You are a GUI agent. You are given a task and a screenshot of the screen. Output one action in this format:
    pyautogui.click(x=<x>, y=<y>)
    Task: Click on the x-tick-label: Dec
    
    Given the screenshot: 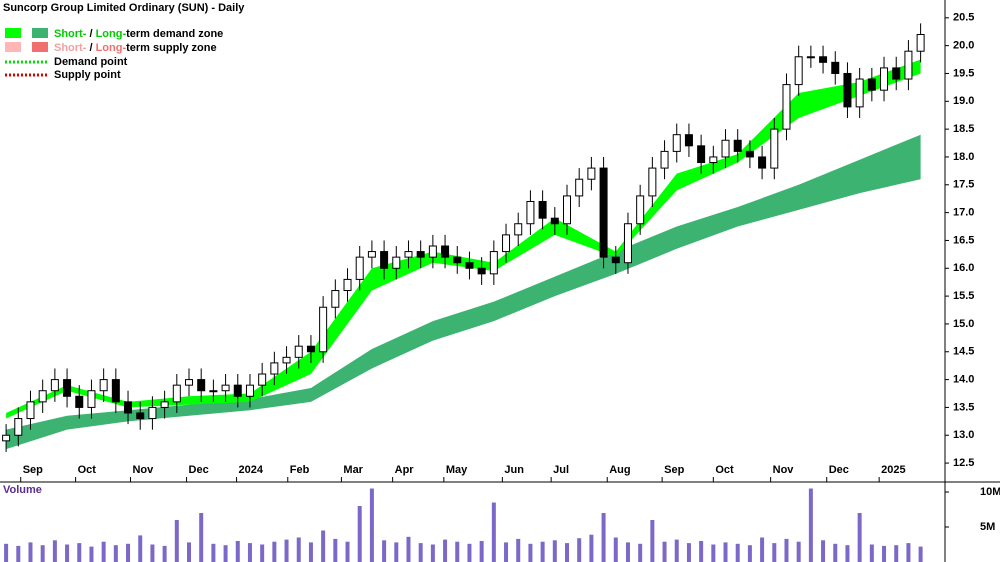 What is the action you would take?
    pyautogui.click(x=199, y=470)
    